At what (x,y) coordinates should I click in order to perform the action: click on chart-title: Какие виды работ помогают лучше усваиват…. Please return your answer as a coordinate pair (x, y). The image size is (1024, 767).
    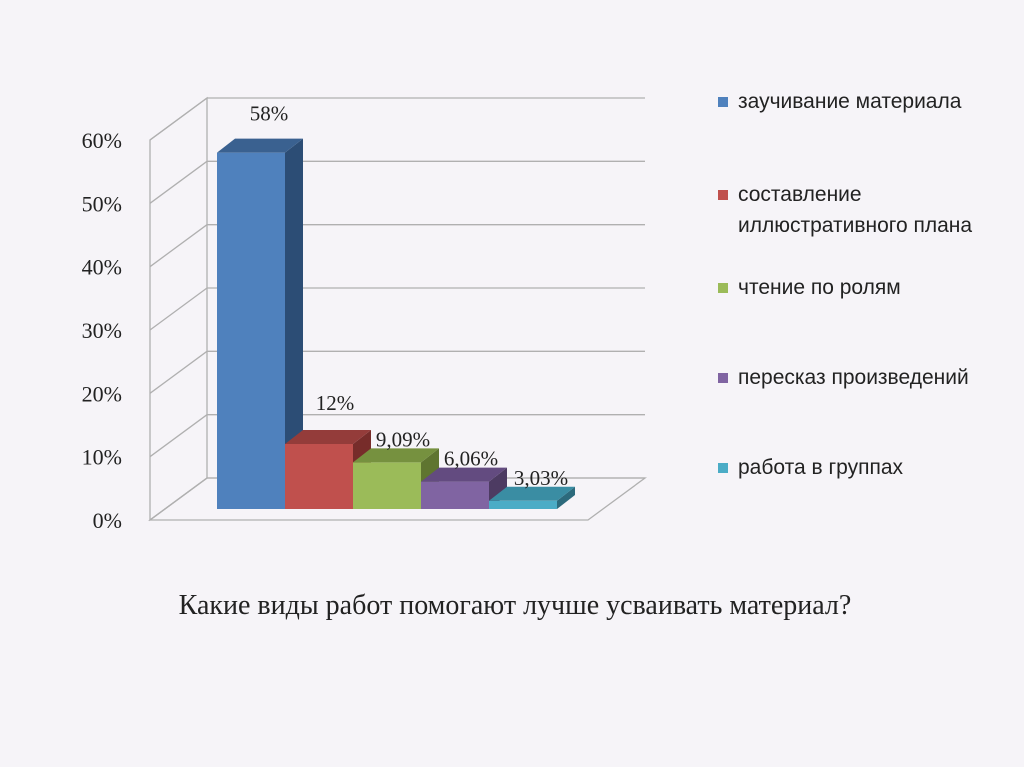
    Looking at the image, I should click on (515, 605).